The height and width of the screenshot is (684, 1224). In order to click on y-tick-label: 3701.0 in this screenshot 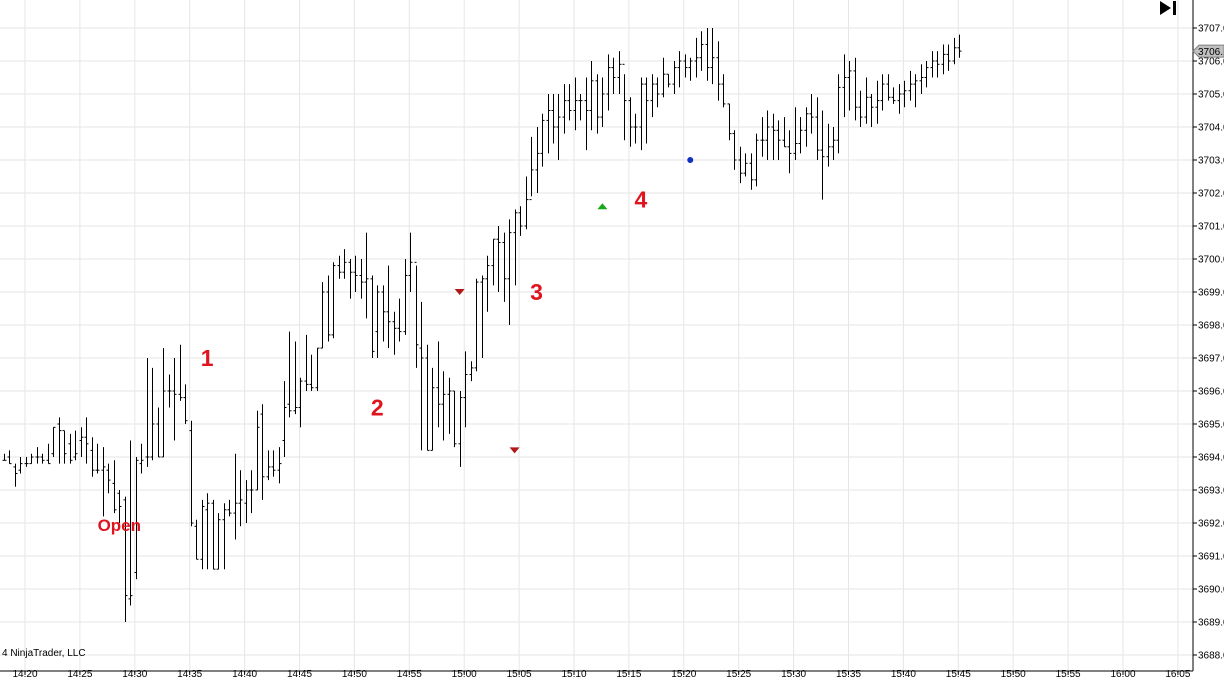, I will do `click(1211, 227)`.